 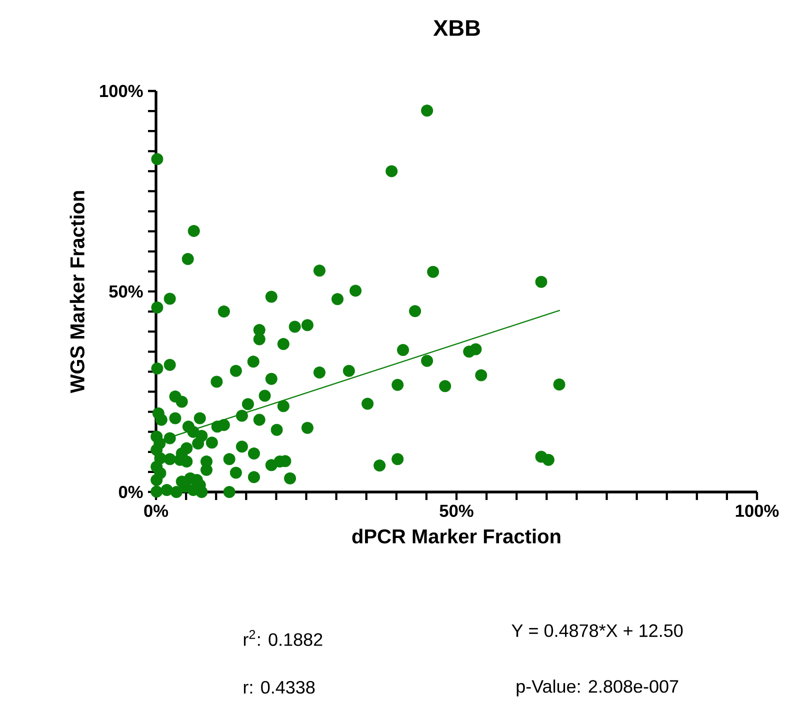 What do you see at coordinates (597, 688) in the screenshot?
I see `text: p-Value: 2.808e-007` at bounding box center [597, 688].